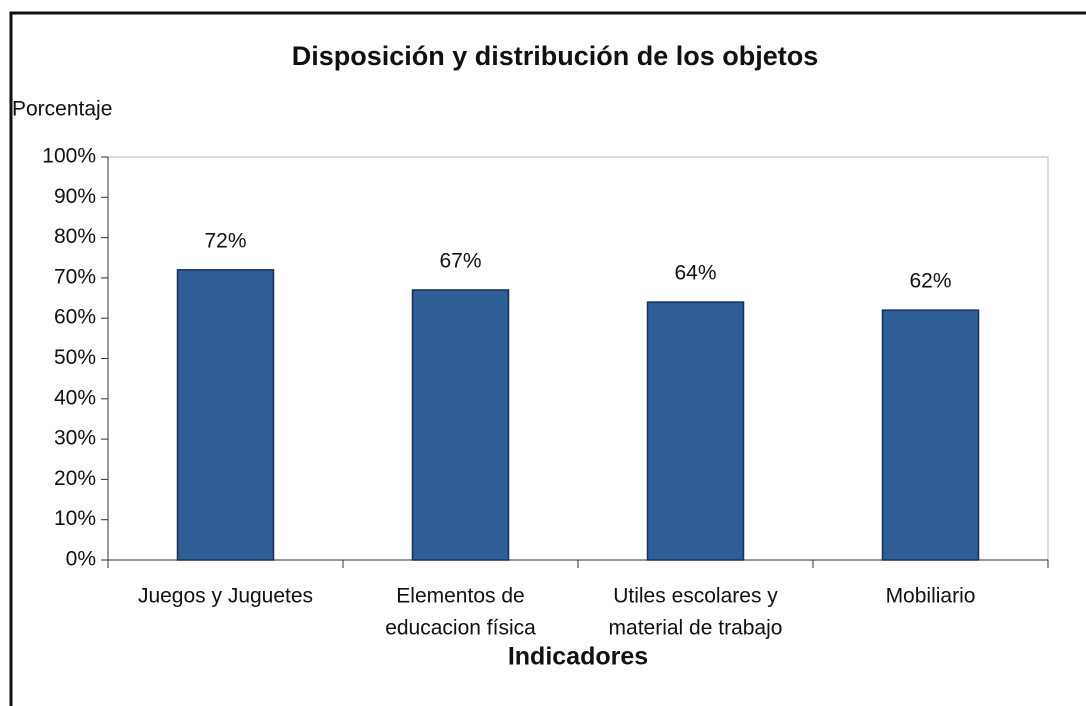 The height and width of the screenshot is (706, 1086). I want to click on y-tick-label: 90%, so click(75, 196).